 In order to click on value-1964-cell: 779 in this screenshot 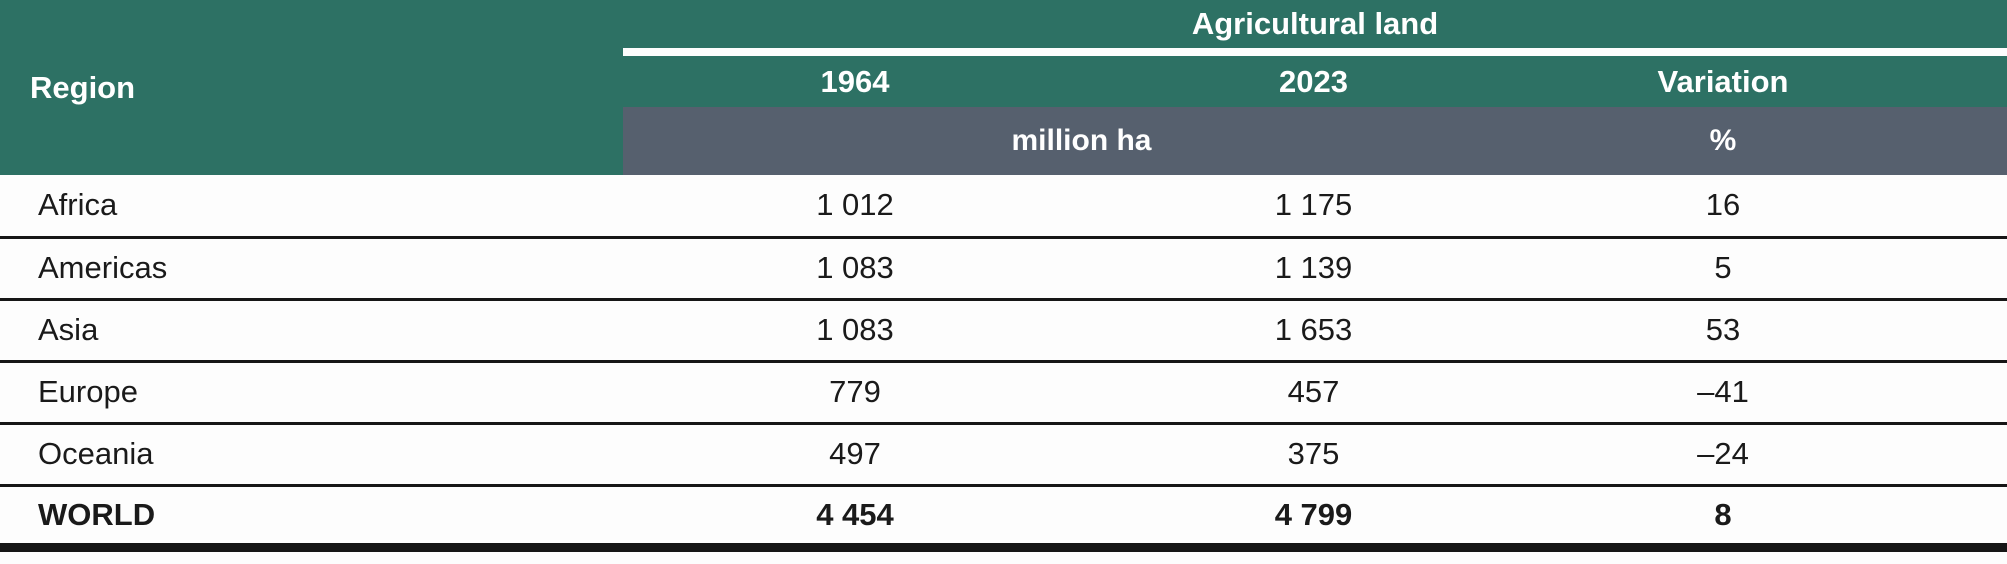, I will do `click(855, 391)`.